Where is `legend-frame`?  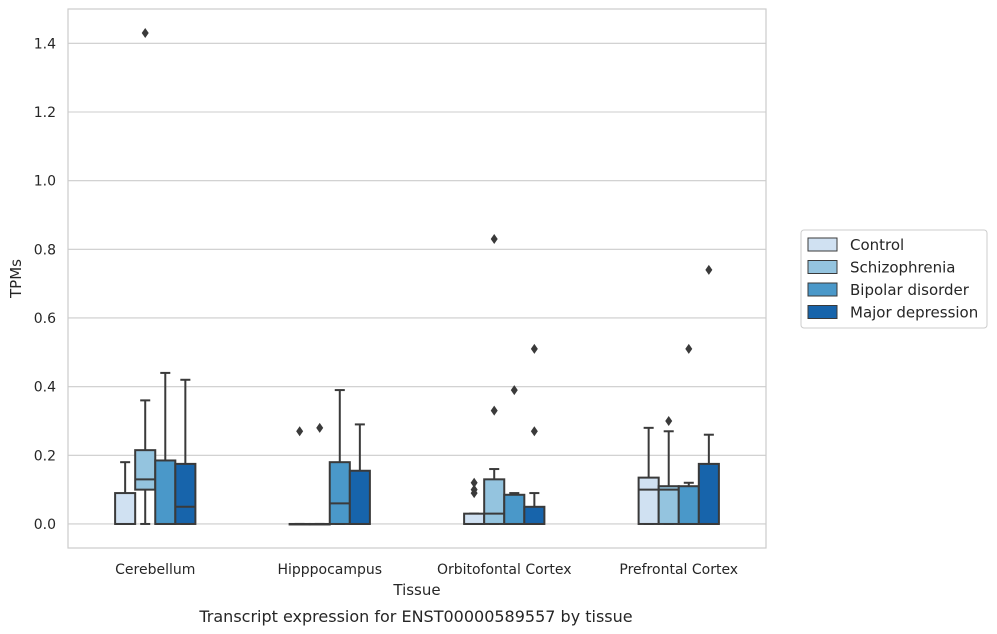
legend-frame is located at coordinates (894, 279).